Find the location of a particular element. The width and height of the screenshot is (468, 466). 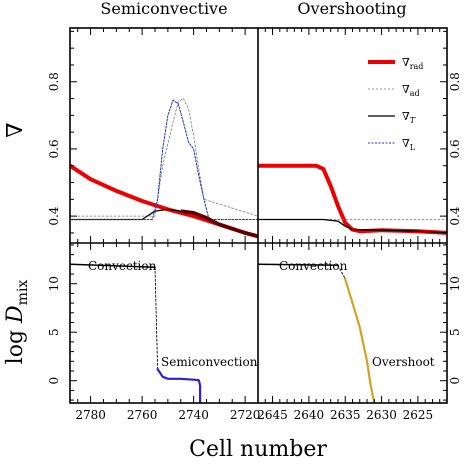

annotation-convection-left: Convection is located at coordinates (122, 266).